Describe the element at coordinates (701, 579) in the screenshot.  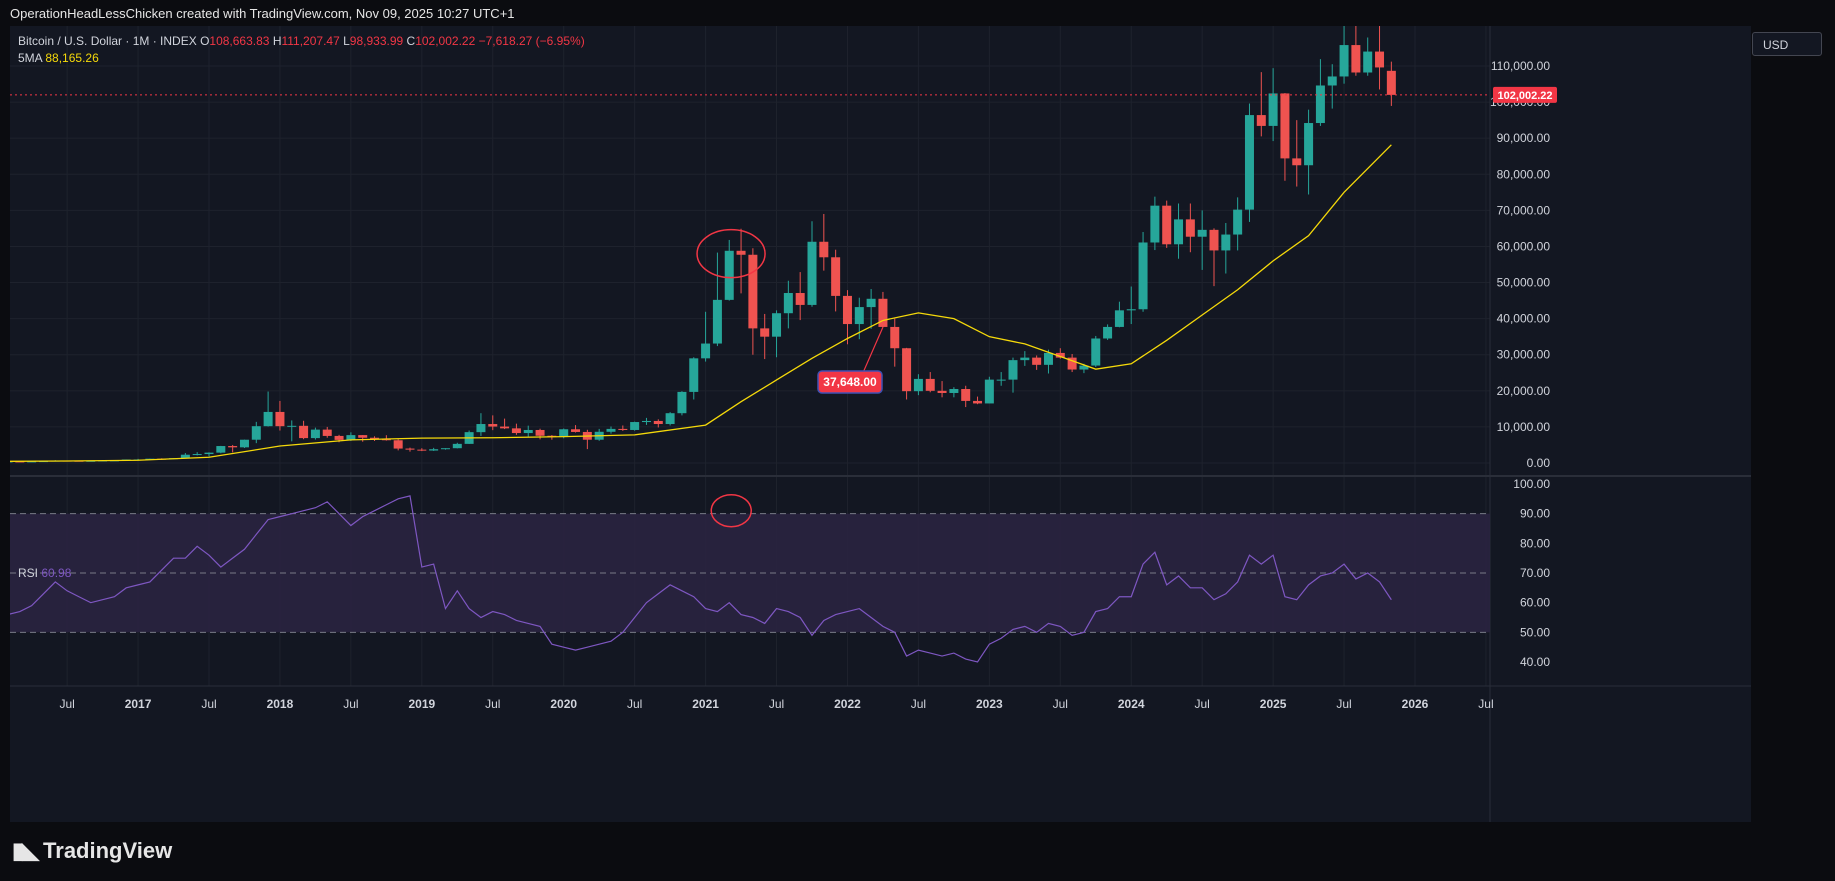
I see `rsi-line` at that location.